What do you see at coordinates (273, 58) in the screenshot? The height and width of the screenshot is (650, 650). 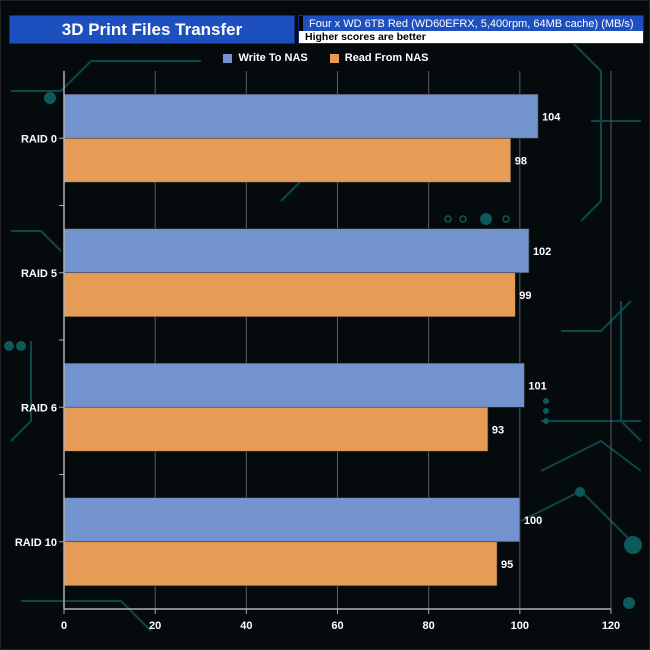 I see `legend-label-write: Write To NAS` at bounding box center [273, 58].